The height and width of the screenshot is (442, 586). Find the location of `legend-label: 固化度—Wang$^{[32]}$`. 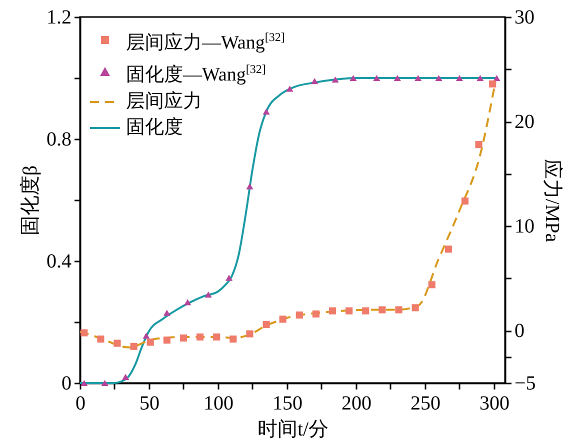

legend-label: 固化度—Wang$^{[32]}$ is located at coordinates (196, 74).